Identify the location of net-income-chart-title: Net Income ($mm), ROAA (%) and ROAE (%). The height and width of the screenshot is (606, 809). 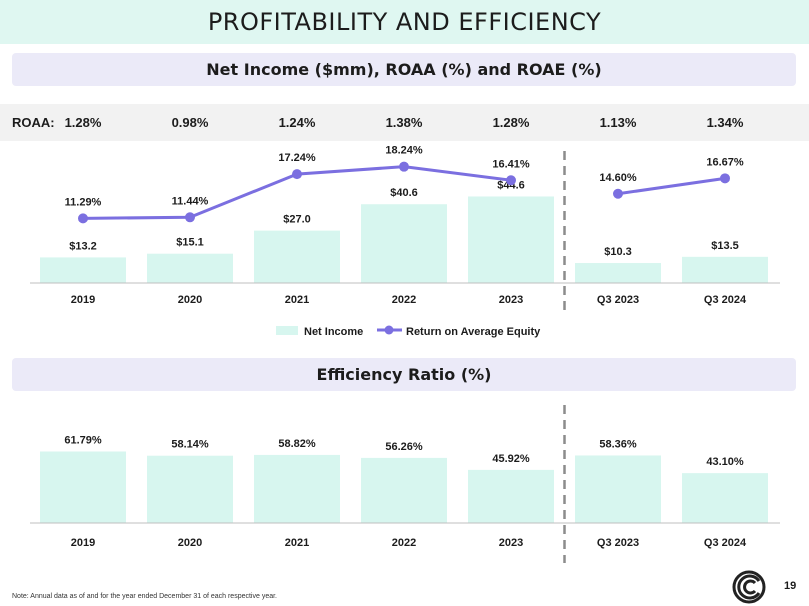
(404, 69).